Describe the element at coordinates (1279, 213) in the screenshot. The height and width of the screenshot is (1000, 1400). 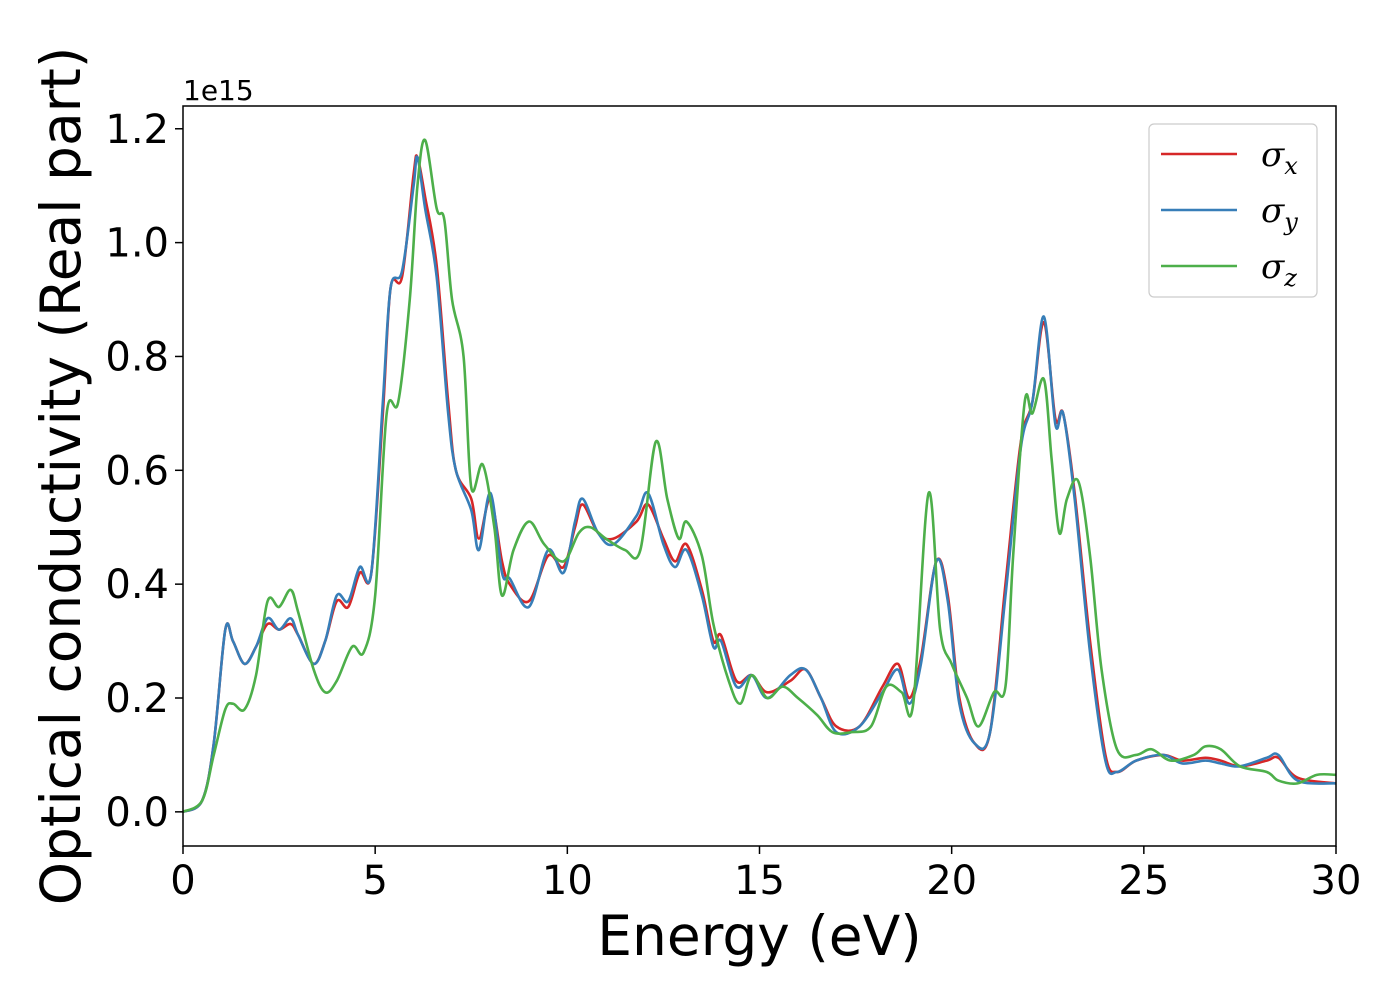
I see `legend-label-y: σy` at that location.